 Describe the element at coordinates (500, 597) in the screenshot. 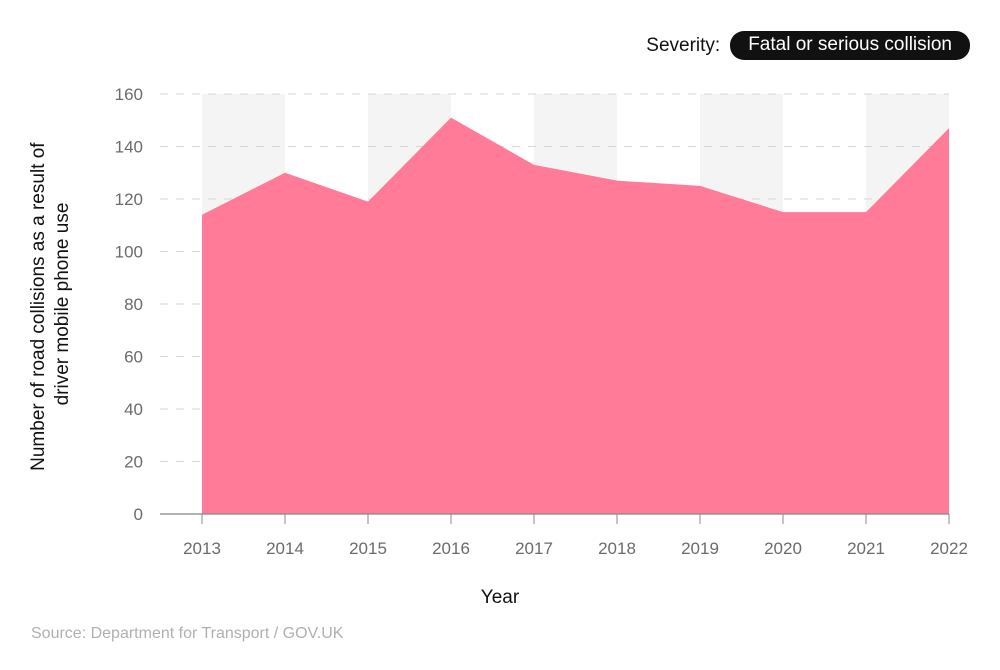

I see `x-axis-title: Year` at that location.